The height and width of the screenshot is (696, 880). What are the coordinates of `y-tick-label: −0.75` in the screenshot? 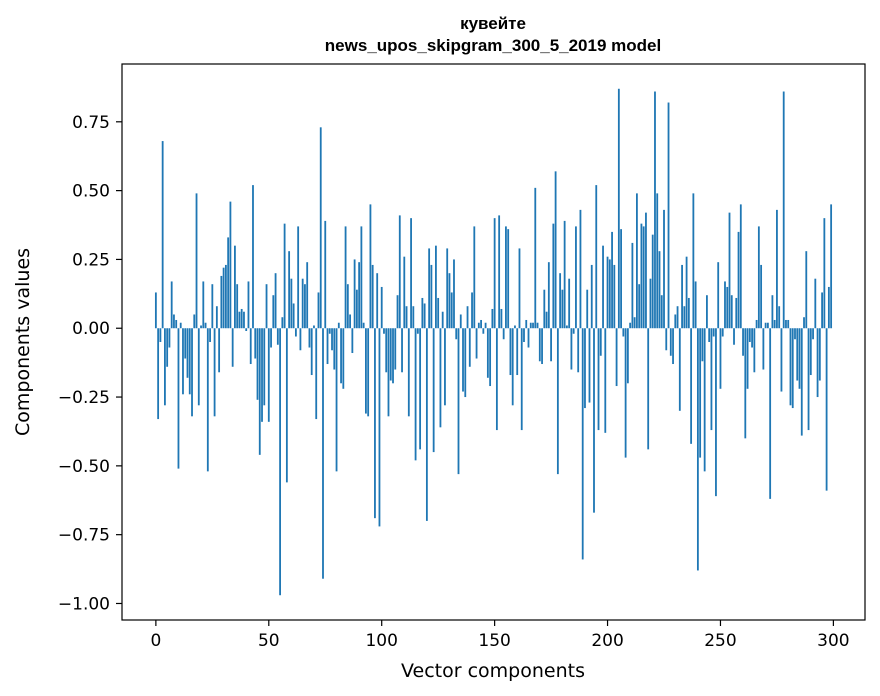 It's located at (84, 536).